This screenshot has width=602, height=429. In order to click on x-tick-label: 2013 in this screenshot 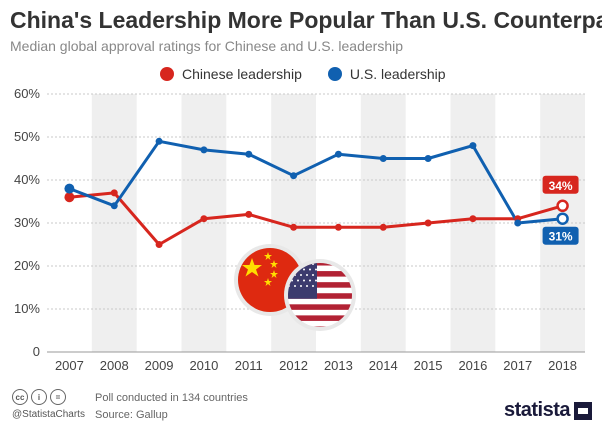, I will do `click(338, 365)`.